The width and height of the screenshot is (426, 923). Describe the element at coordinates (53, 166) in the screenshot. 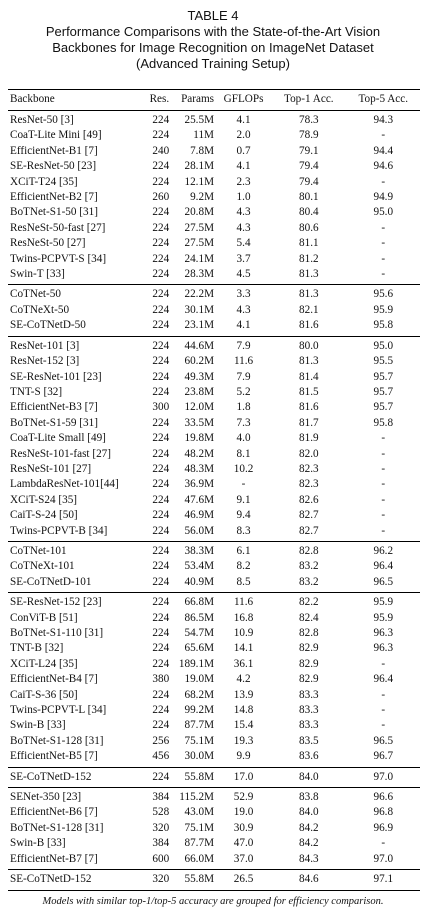

I see `model-name: SE-ResNet-50 [23]` at that location.